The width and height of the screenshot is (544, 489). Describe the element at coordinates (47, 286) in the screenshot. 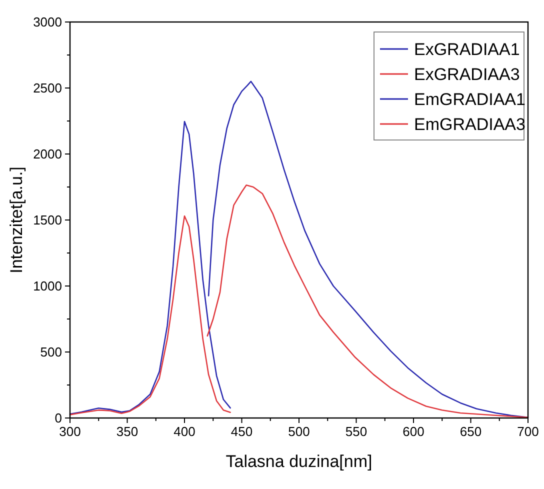

I see `y-tick-label: 1000` at that location.